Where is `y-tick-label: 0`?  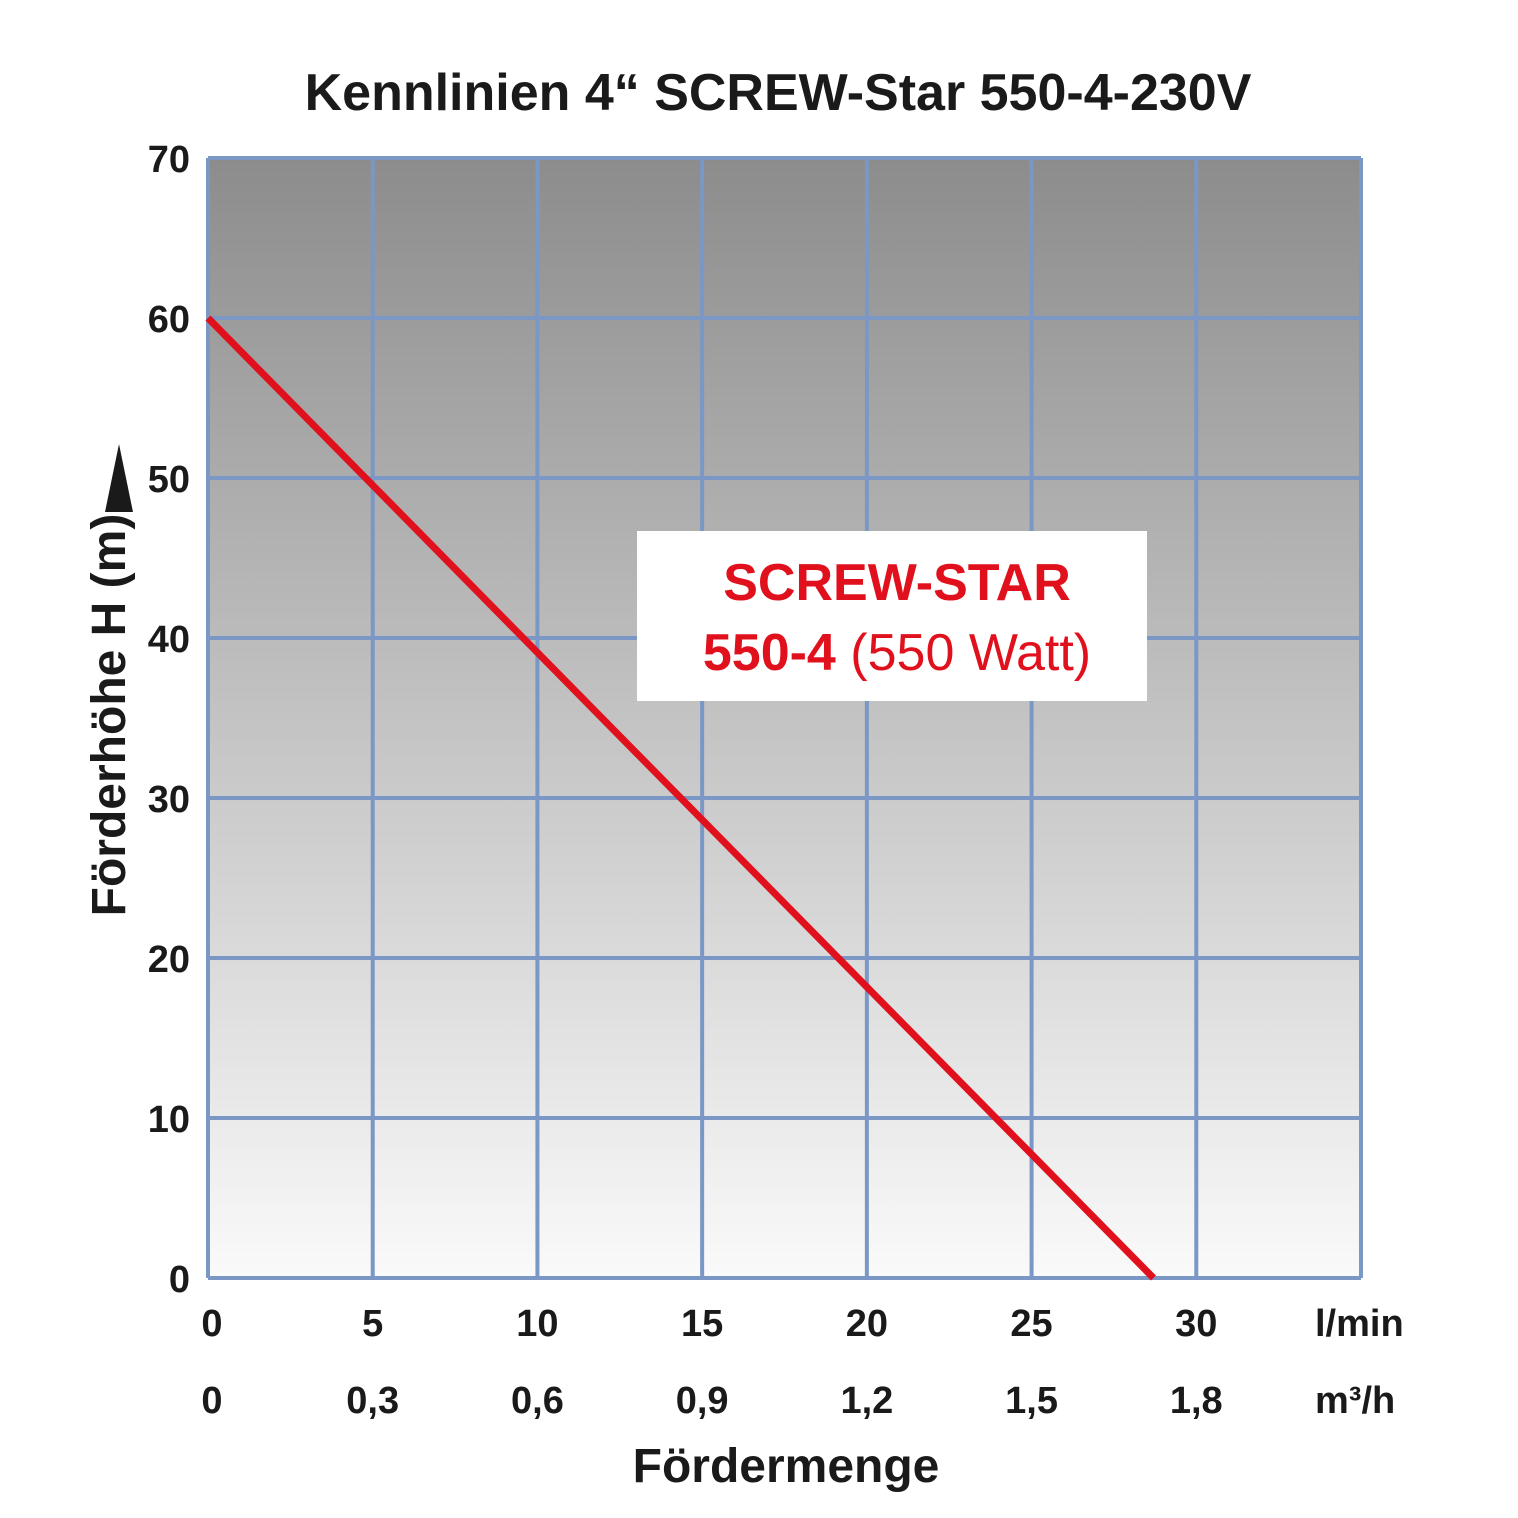 y-tick-label: 0 is located at coordinates (179, 1280).